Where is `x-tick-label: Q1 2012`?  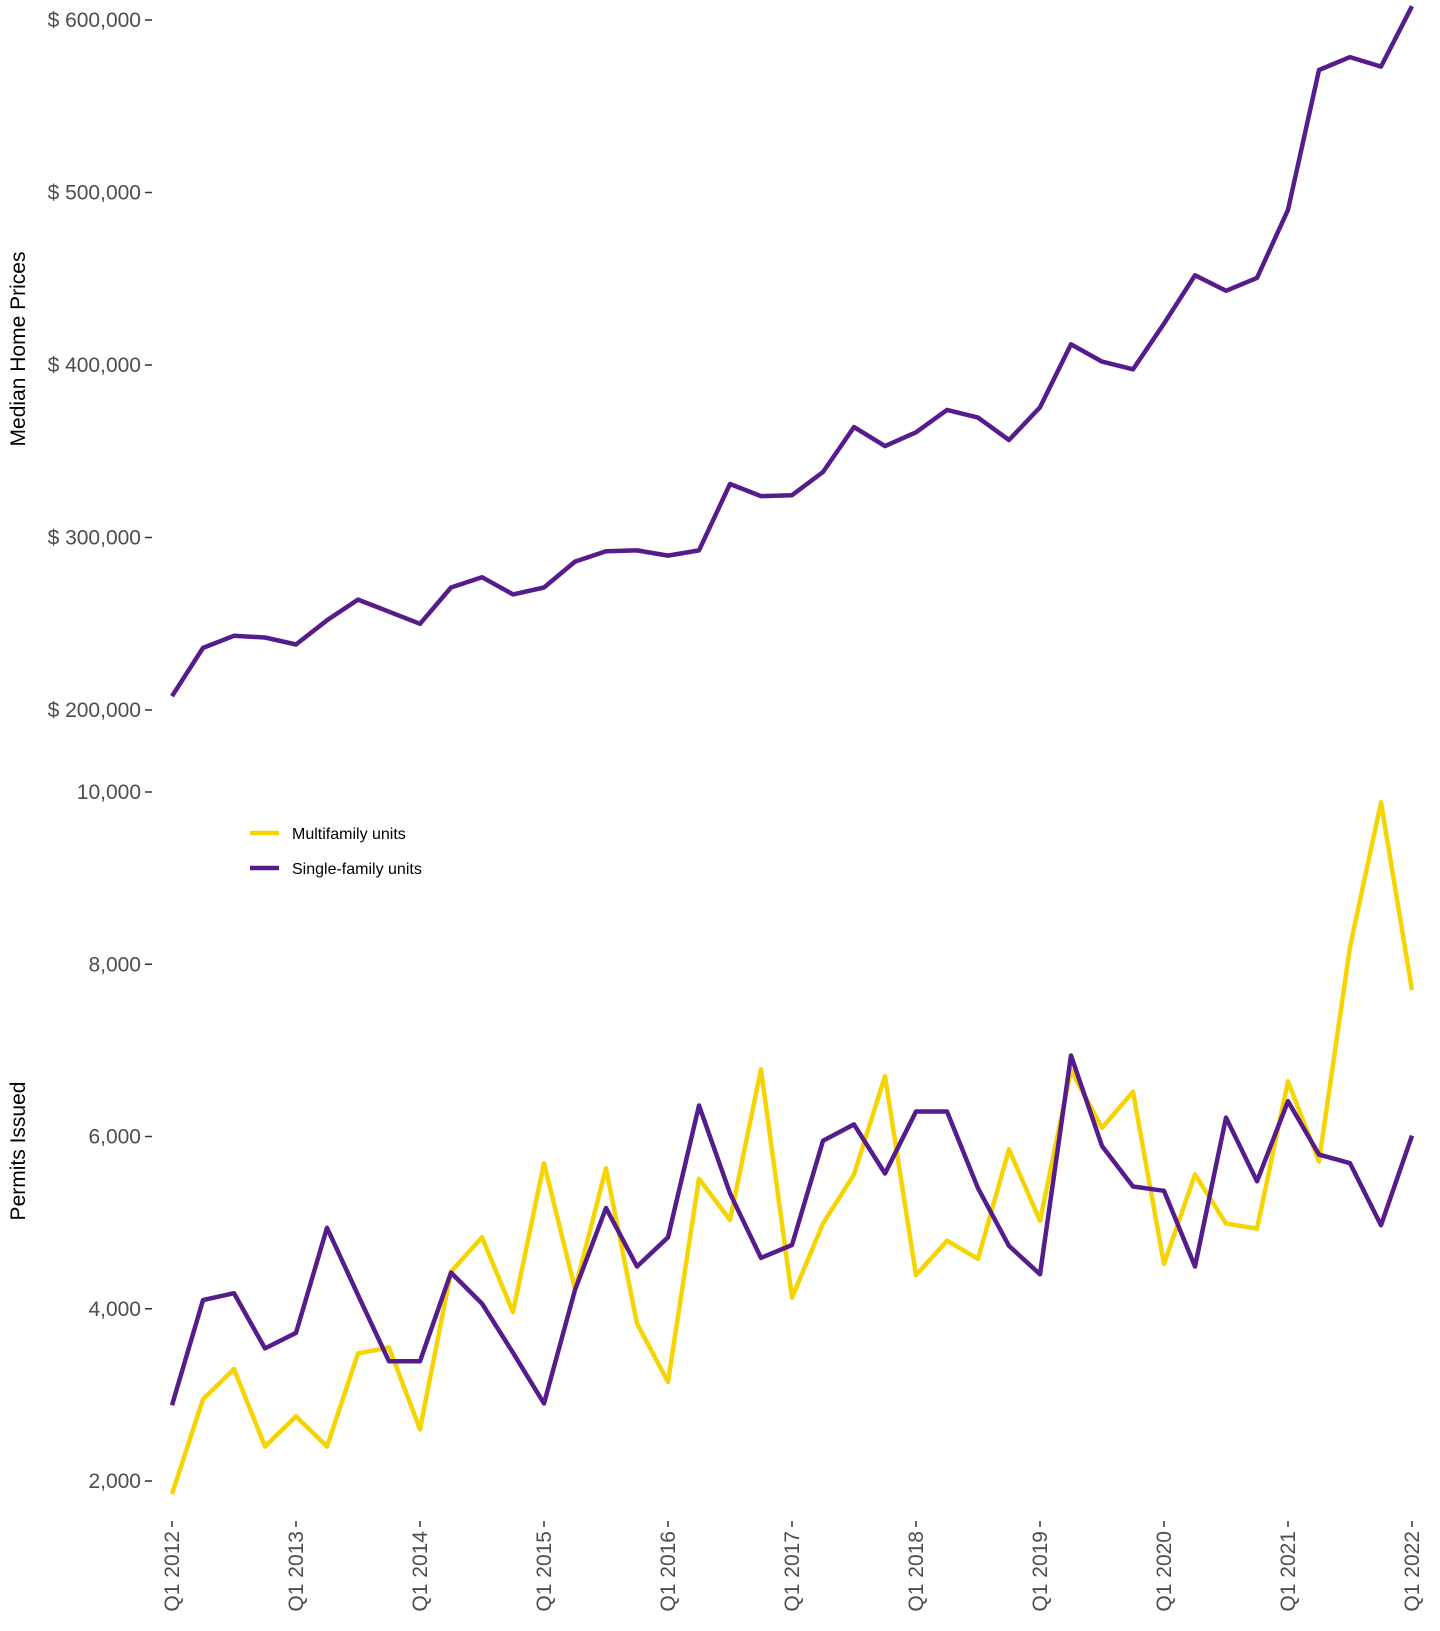
x-tick-label: Q1 2012 is located at coordinates (172, 1571).